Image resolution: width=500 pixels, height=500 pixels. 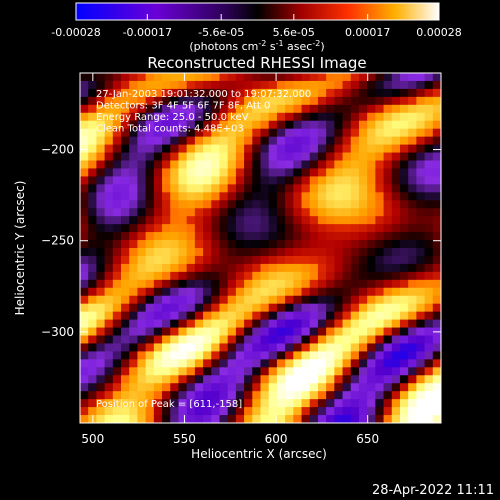 I want to click on annotation-line: Clean Total counts: 4.48E+03, so click(x=170, y=129).